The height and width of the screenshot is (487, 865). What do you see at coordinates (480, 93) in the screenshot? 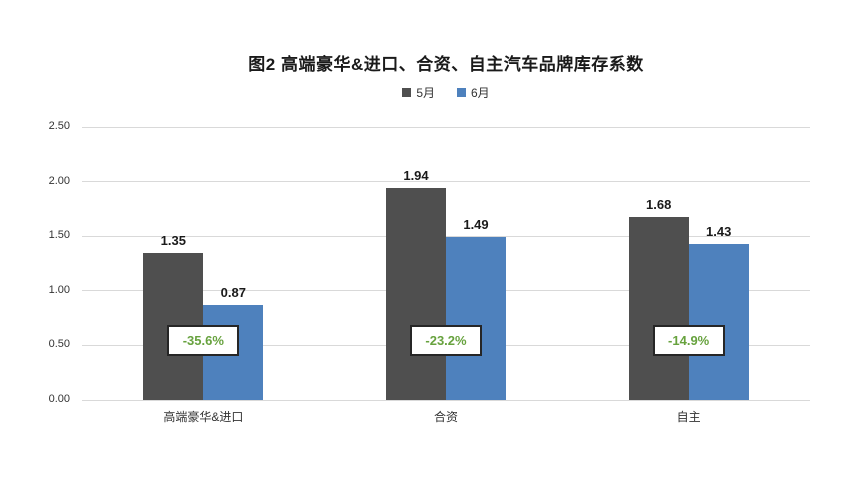
I see `legend-label: 6月` at bounding box center [480, 93].